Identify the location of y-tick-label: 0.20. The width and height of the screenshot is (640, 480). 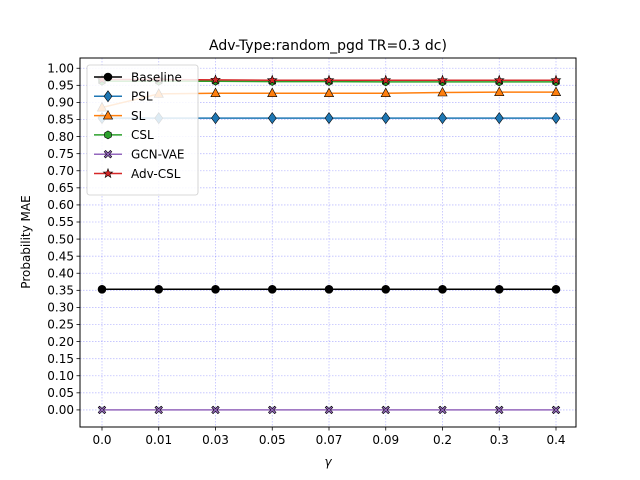
(60, 342).